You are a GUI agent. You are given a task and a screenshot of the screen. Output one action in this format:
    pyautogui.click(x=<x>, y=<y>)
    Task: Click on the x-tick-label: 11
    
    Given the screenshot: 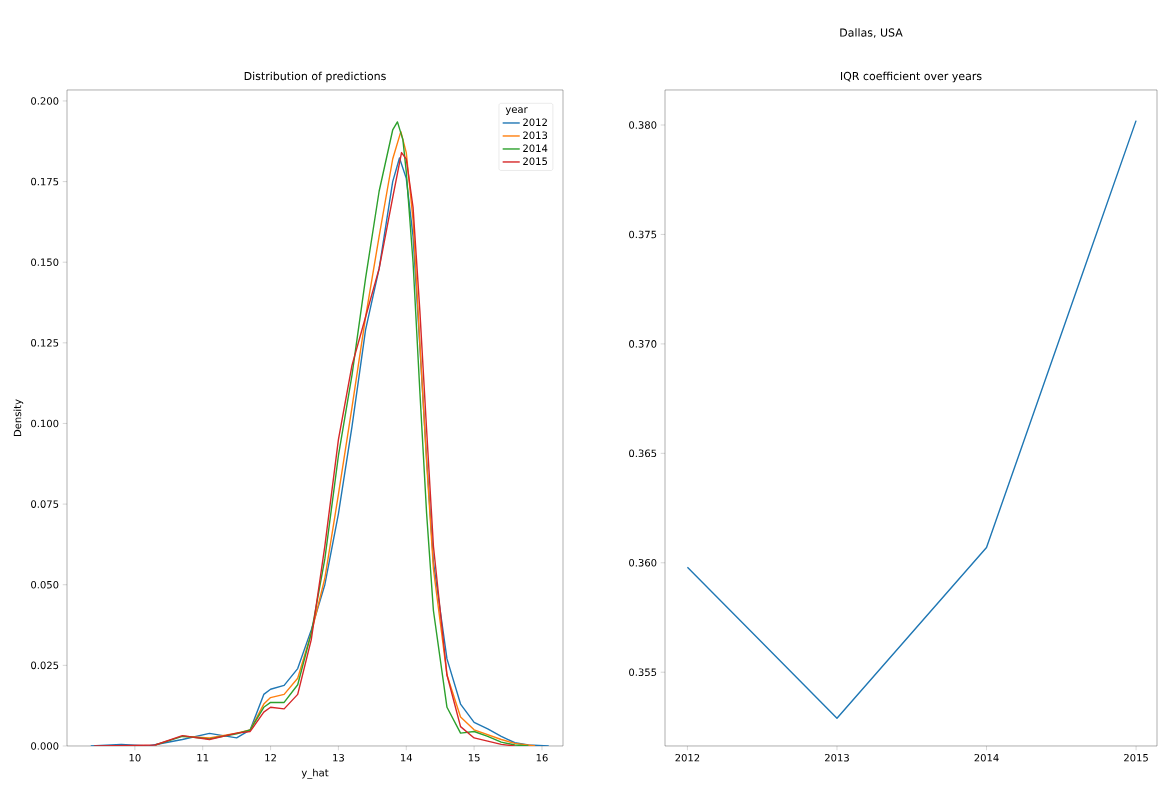 What is the action you would take?
    pyautogui.click(x=203, y=757)
    